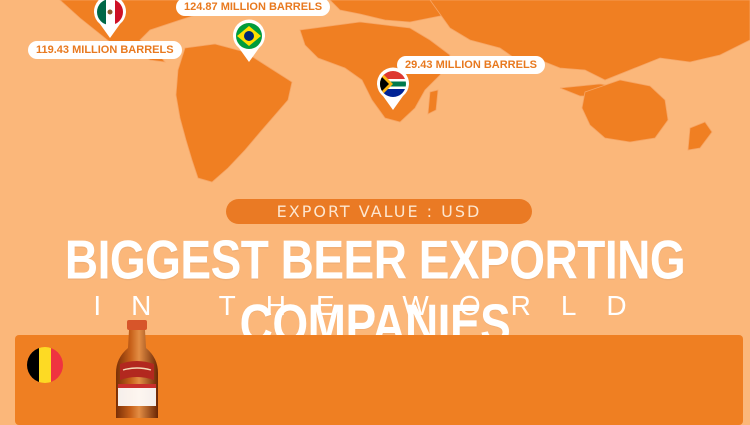 The image size is (750, 425). Describe the element at coordinates (471, 65) in the screenshot. I see `south-africa-value-label: 29.43 MILLION BARRELS` at that location.